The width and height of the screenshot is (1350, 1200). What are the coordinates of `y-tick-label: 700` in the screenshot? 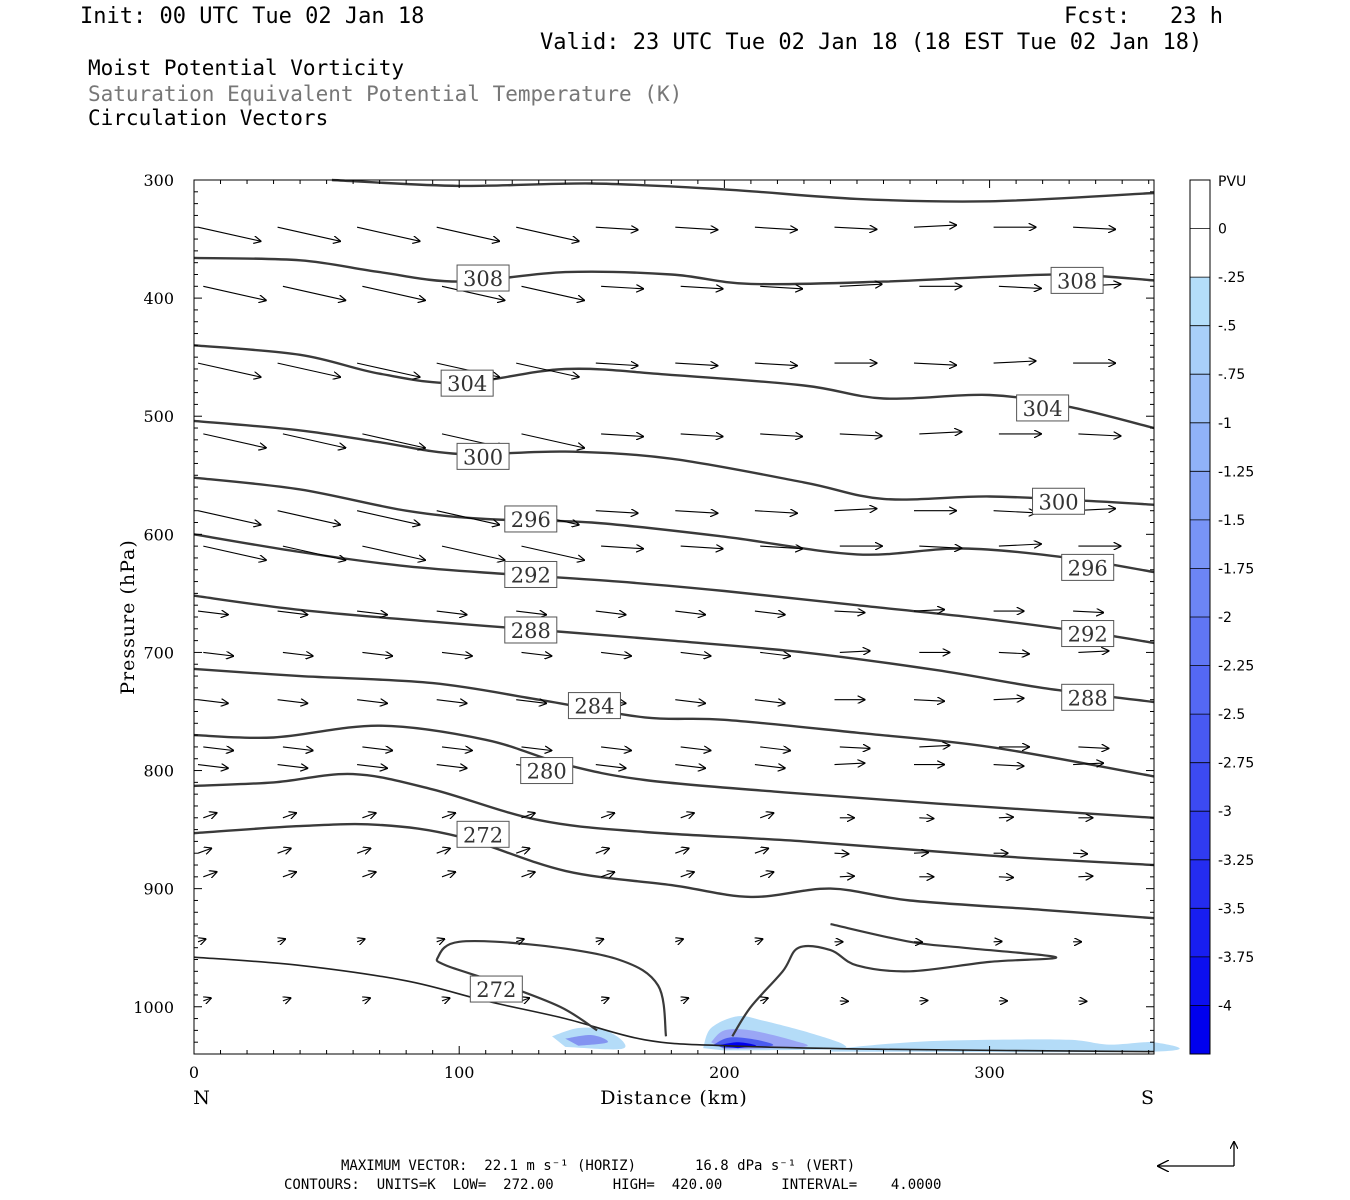 It's located at (158, 652).